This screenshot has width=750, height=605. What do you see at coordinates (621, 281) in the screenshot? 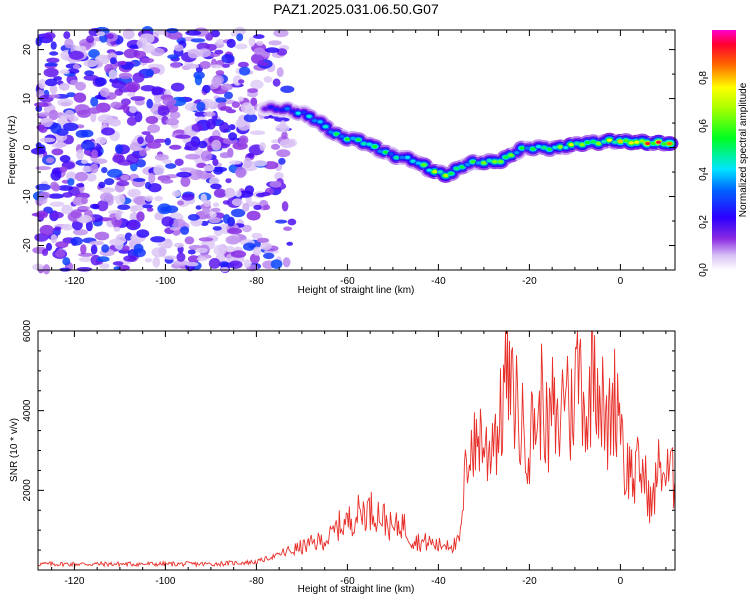
I see `spectrogram-x-tick-label: 0` at bounding box center [621, 281].